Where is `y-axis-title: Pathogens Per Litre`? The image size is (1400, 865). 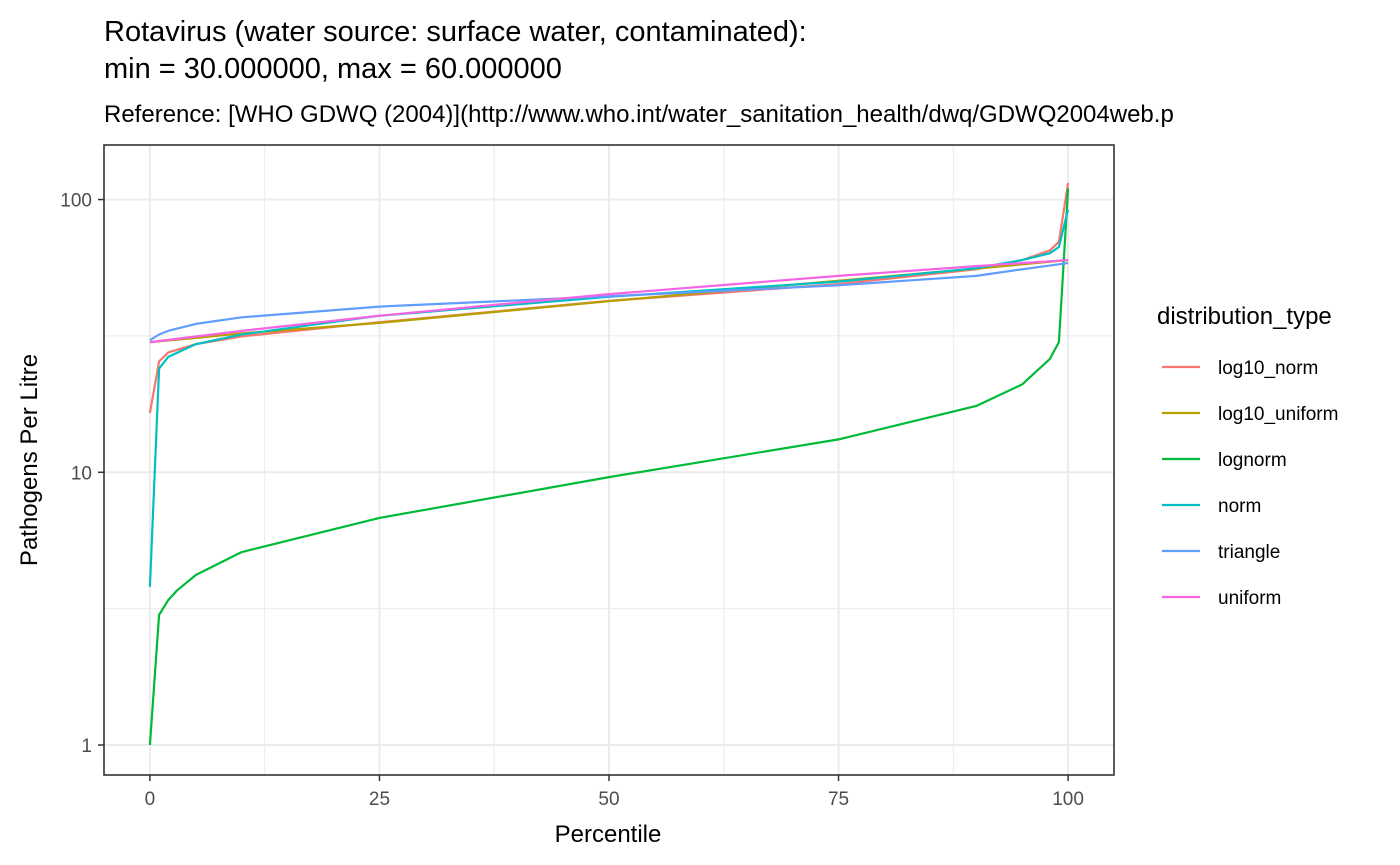 y-axis-title: Pathogens Per Litre is located at coordinates (29, 460).